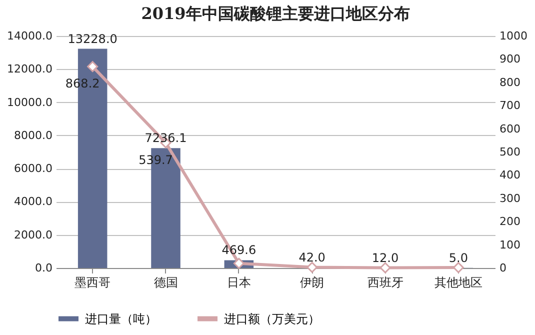  I want to click on y-tick-label: 10000.0, so click(29, 102).